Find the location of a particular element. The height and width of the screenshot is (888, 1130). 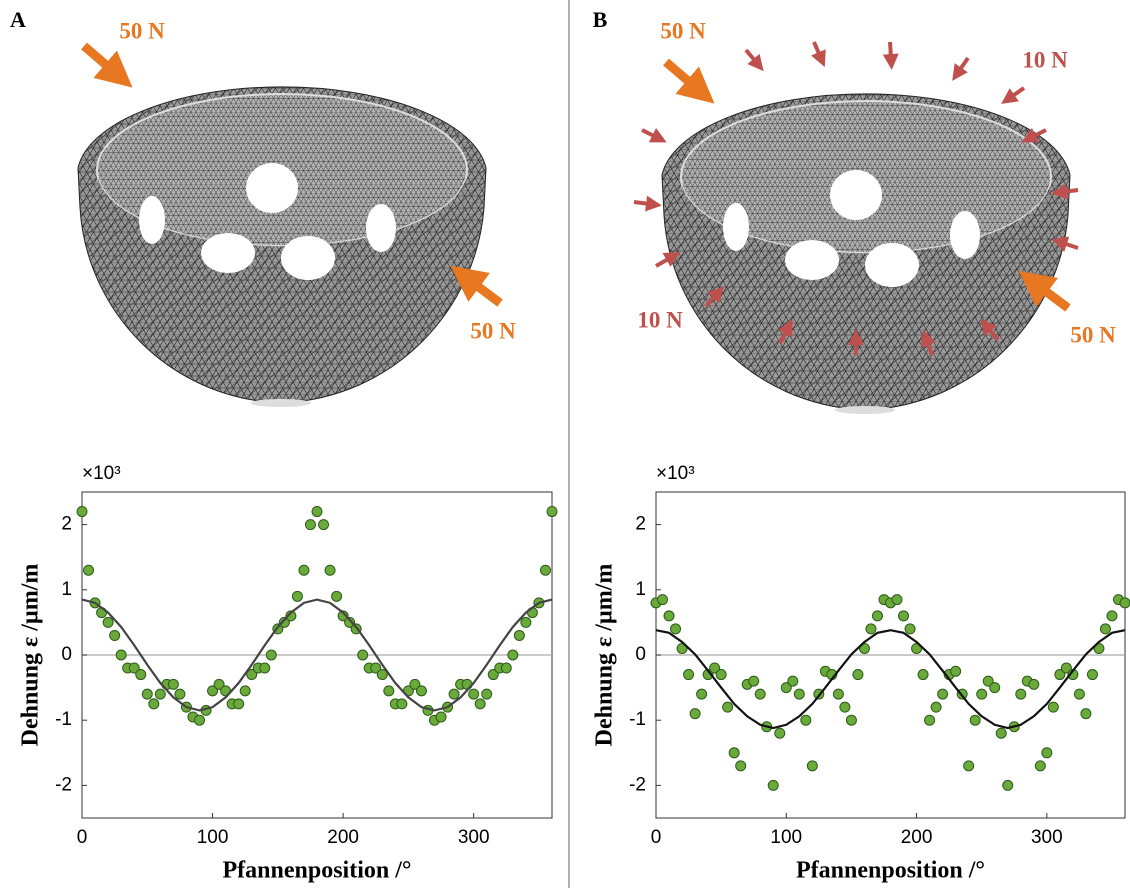

x-axis-label: Pfannenposition /° is located at coordinates (890, 871).